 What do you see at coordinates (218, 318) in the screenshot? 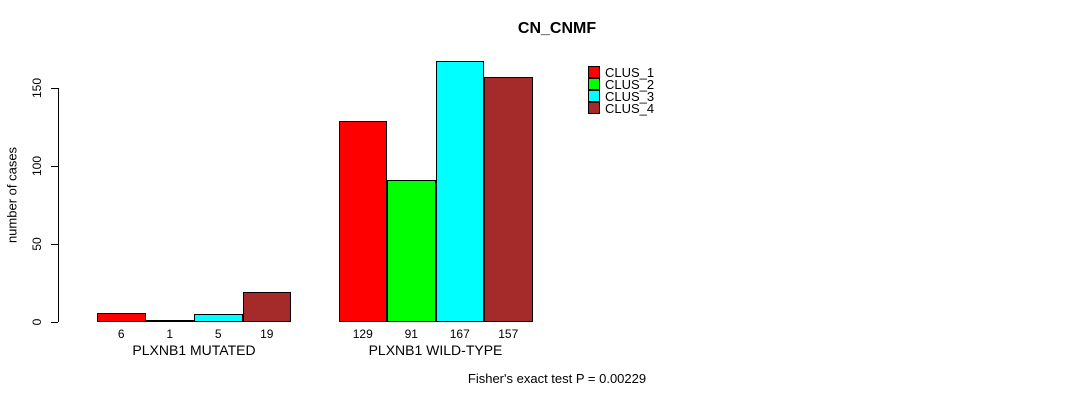
I see `bar-clus_3-mutated` at bounding box center [218, 318].